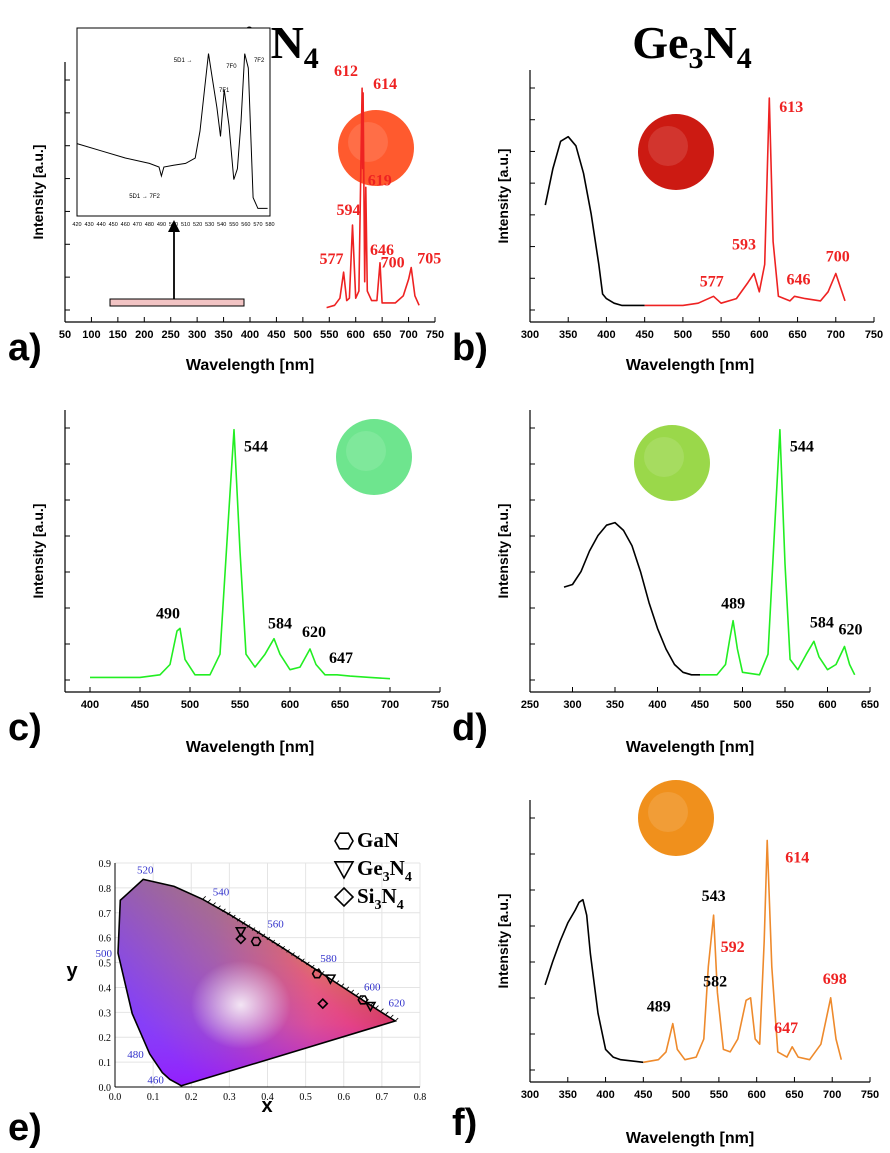 The image size is (890, 1153). Describe the element at coordinates (233, 225) in the screenshot. I see `inset-tick-label: 550` at that location.